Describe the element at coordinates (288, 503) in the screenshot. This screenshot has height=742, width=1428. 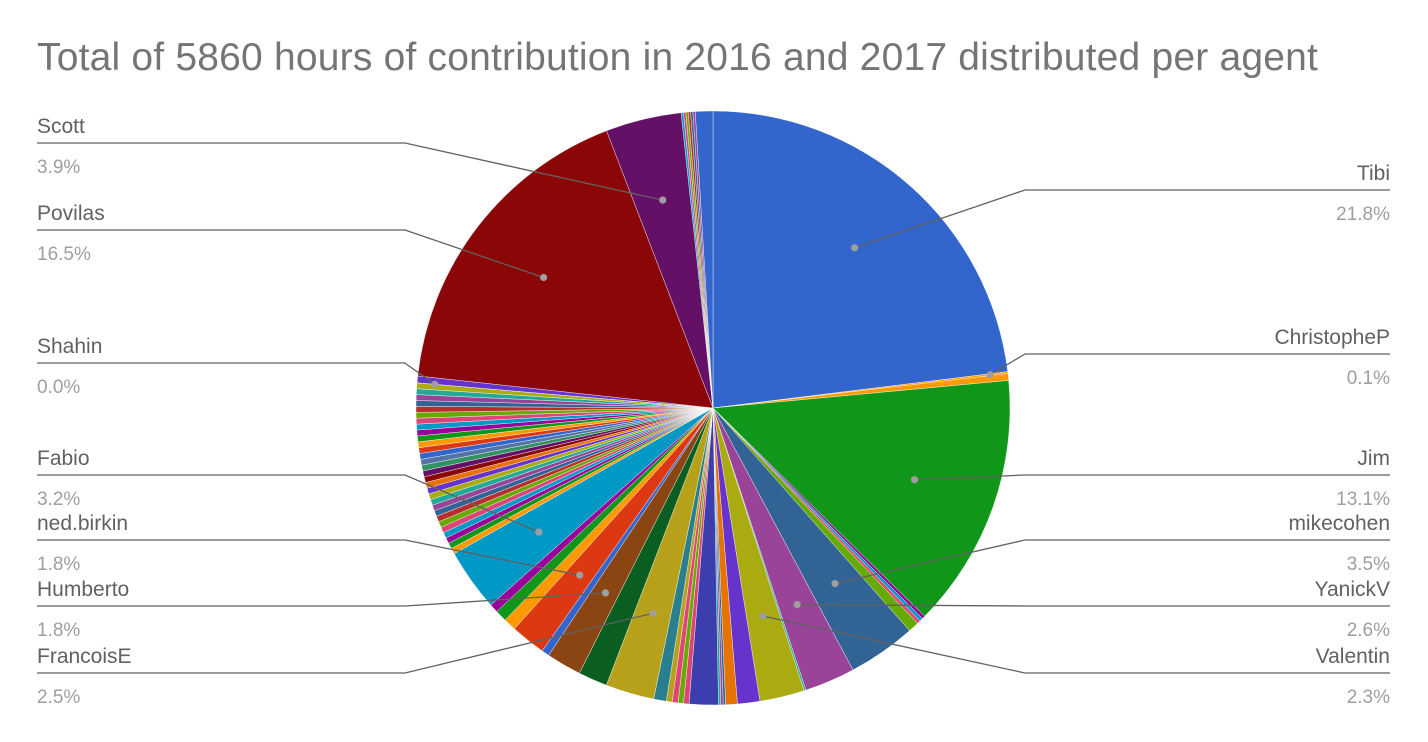
I see `leader-line-fabio` at that location.